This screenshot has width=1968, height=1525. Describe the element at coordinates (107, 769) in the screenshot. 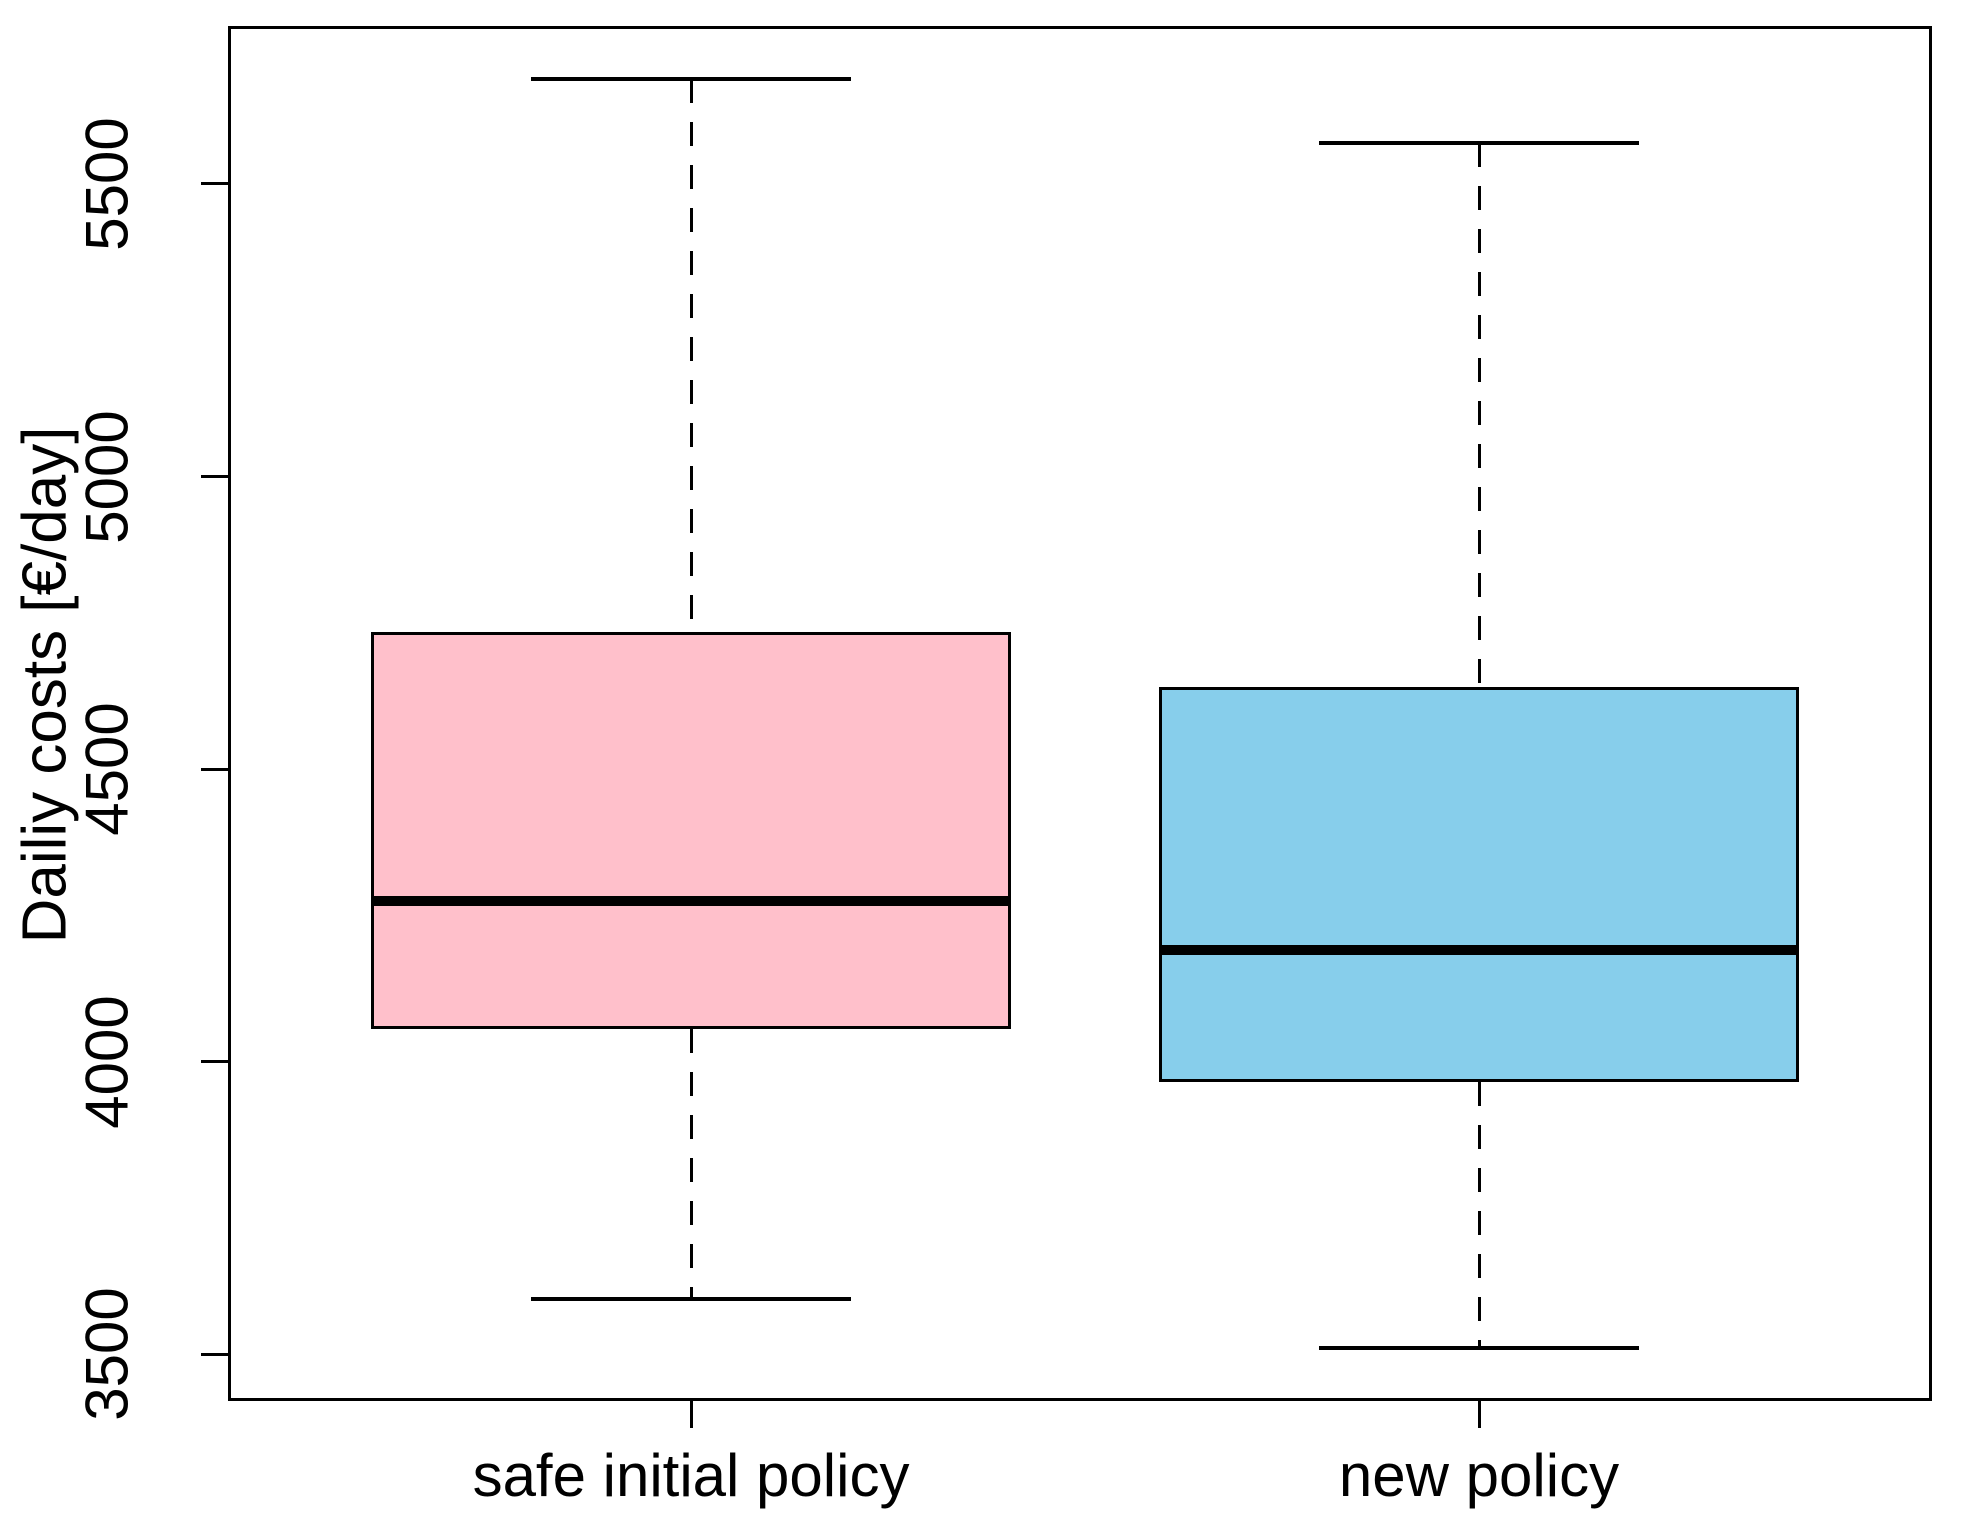

I see `y-tick-label: 4500` at that location.